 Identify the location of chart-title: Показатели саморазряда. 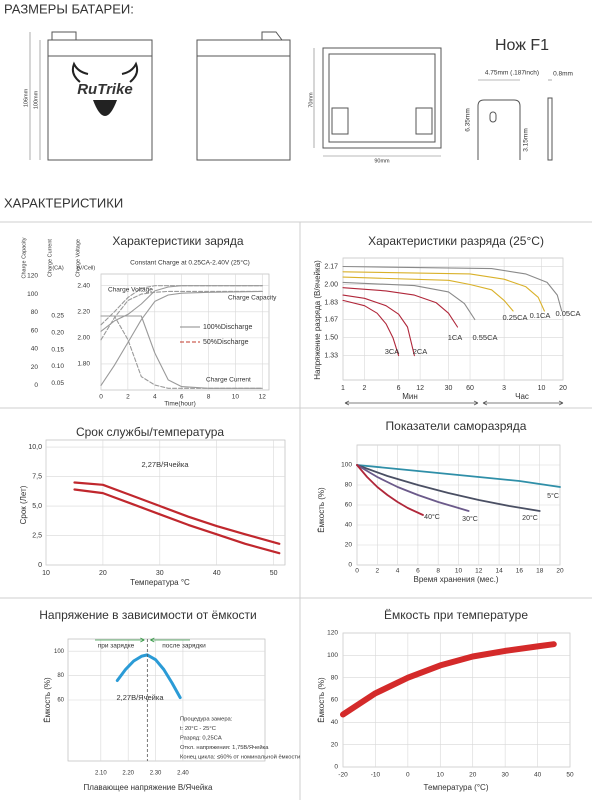
(456, 426).